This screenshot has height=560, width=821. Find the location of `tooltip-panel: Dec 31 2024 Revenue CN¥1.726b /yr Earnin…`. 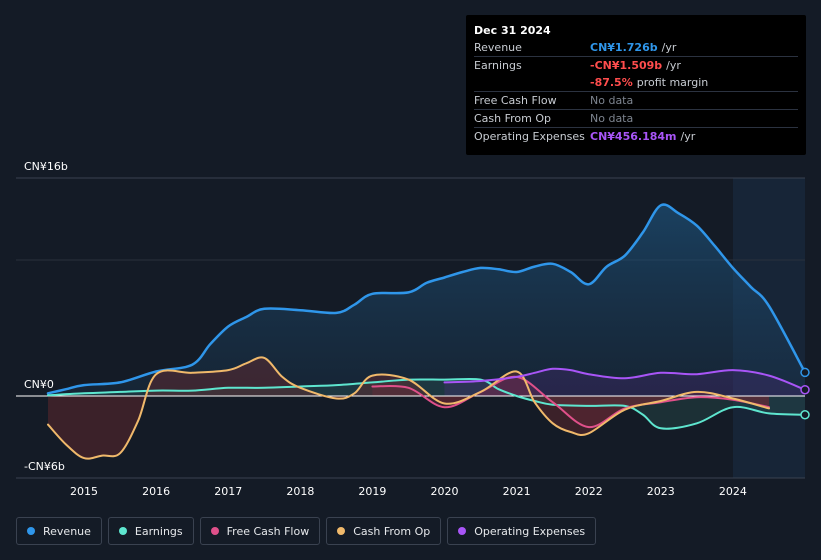

tooltip-panel: Dec 31 2024 Revenue CN¥1.726b /yr Earnin… is located at coordinates (636, 85).